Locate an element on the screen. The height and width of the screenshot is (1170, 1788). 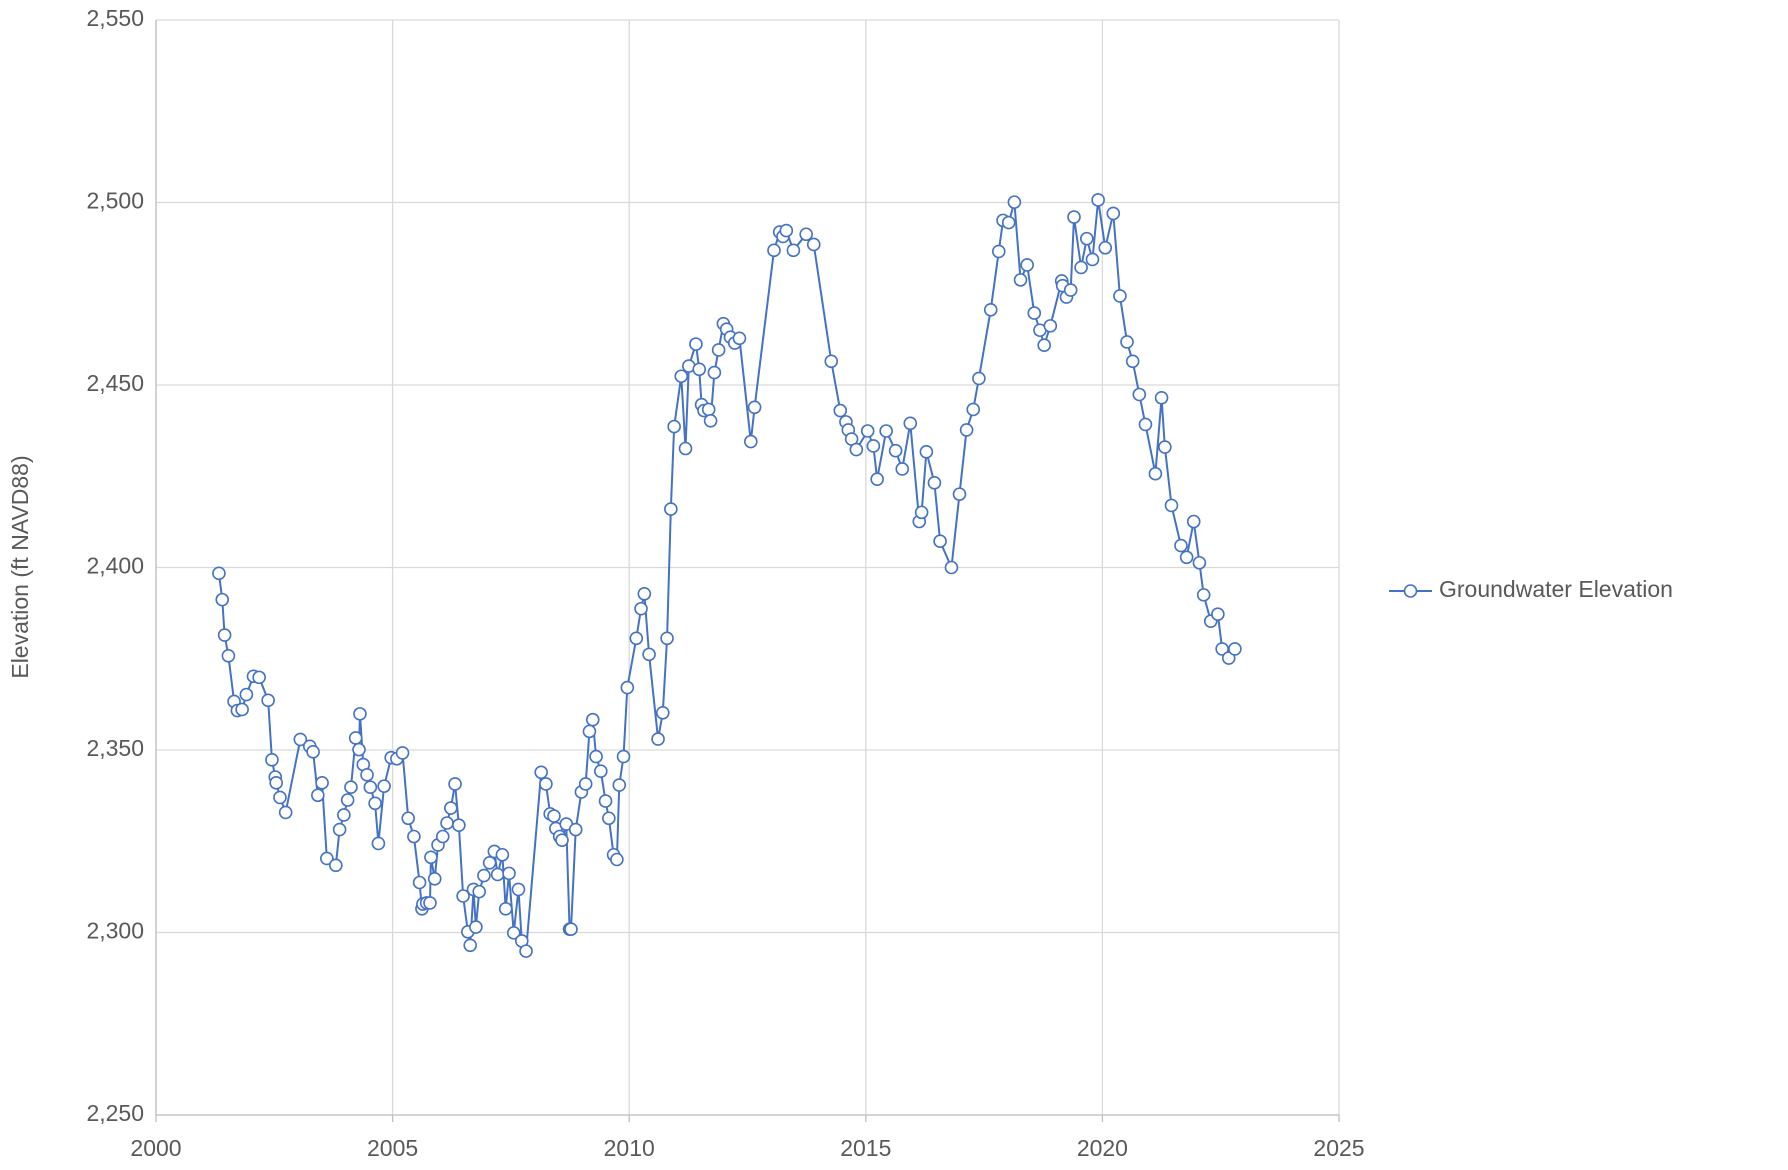
x-tick-label: 2015 is located at coordinates (865, 1148).